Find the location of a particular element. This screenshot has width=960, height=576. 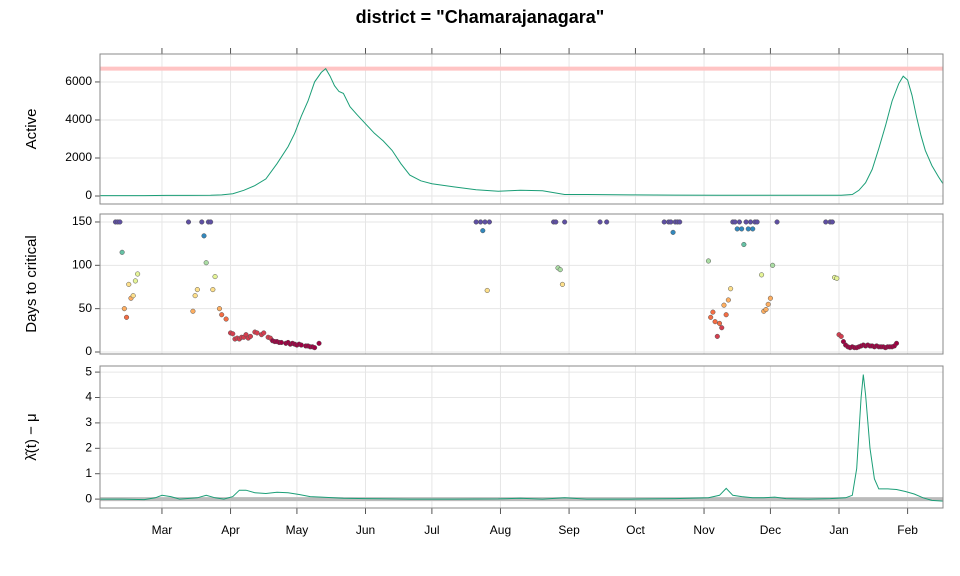

y-tick-label: 50 is located at coordinates (86, 308).